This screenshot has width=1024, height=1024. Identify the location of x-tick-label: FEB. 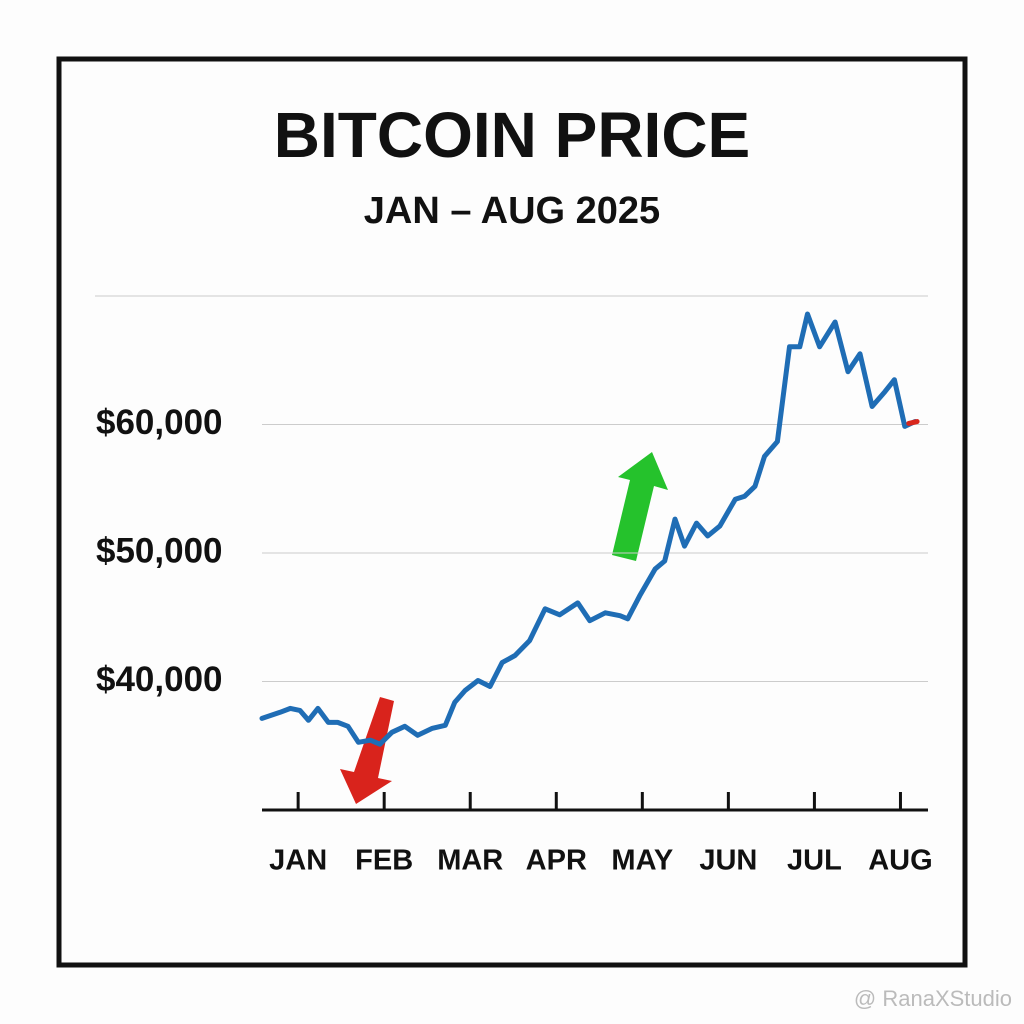
(384, 861).